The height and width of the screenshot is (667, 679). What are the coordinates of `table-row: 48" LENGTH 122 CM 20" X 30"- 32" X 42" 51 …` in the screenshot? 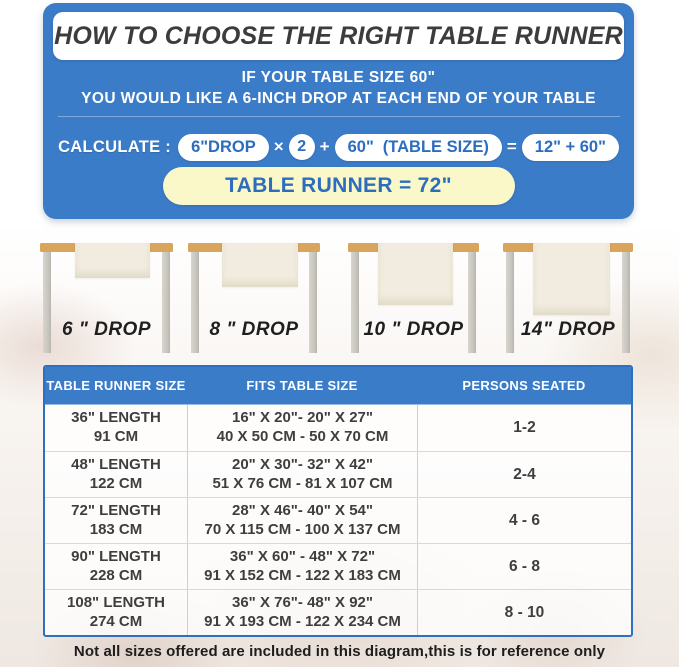 It's located at (338, 474).